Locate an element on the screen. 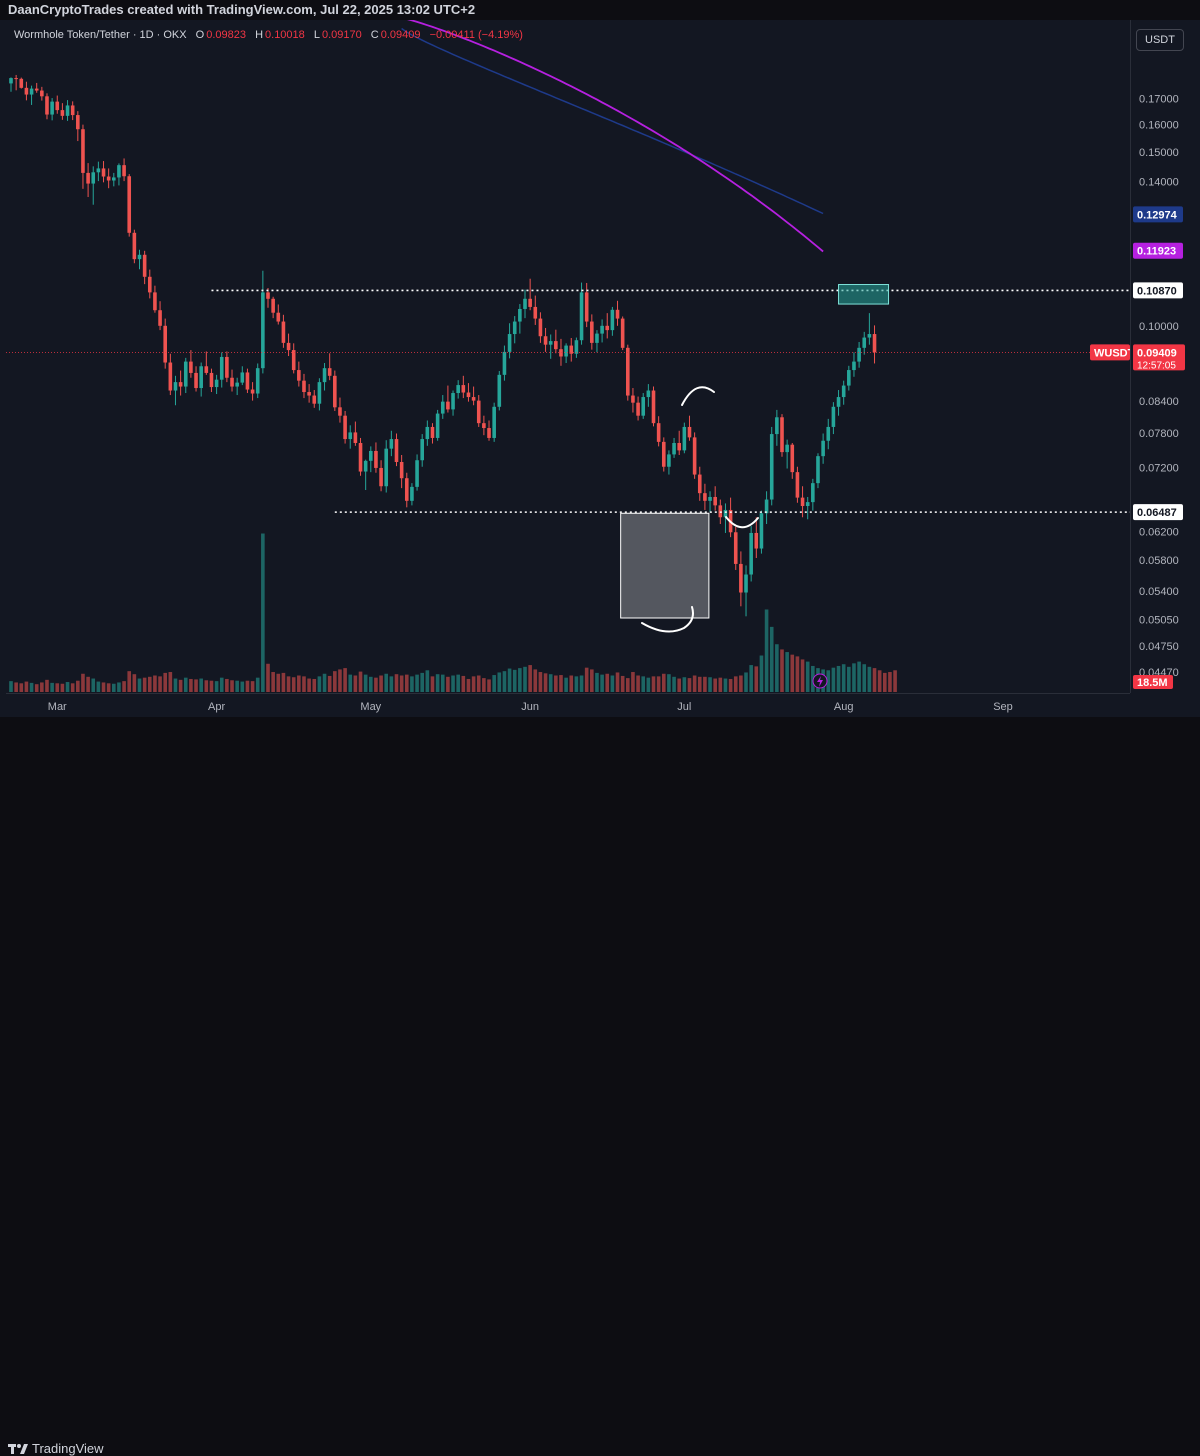 The height and width of the screenshot is (1456, 1200). arc-bottom-right is located at coordinates (742, 522).